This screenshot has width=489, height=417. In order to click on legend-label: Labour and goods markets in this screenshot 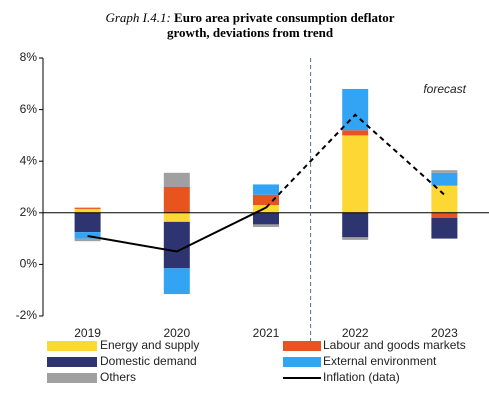, I will do `click(394, 345)`.